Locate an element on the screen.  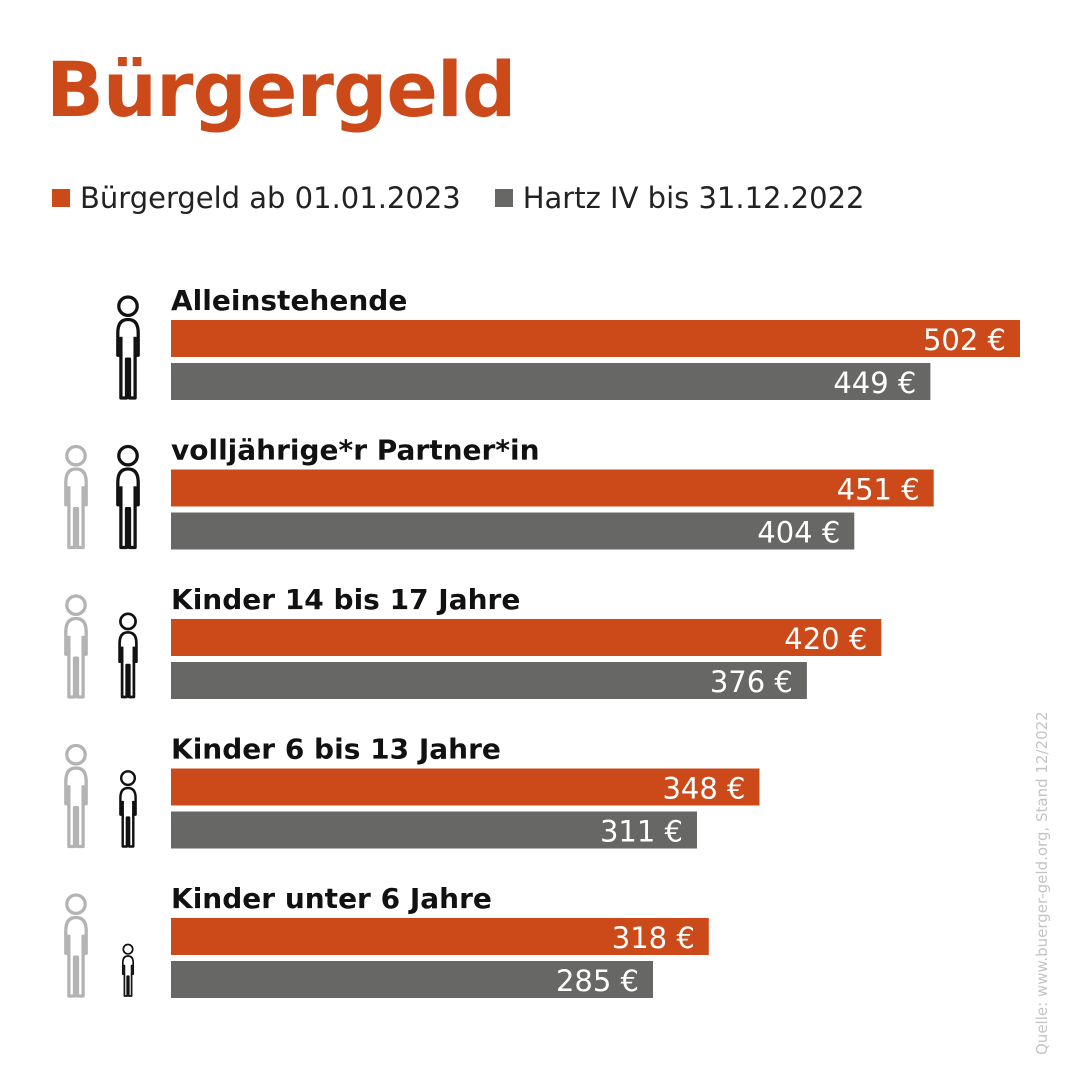
category-label: Kinder unter 6 Jahre is located at coordinates (331, 898).